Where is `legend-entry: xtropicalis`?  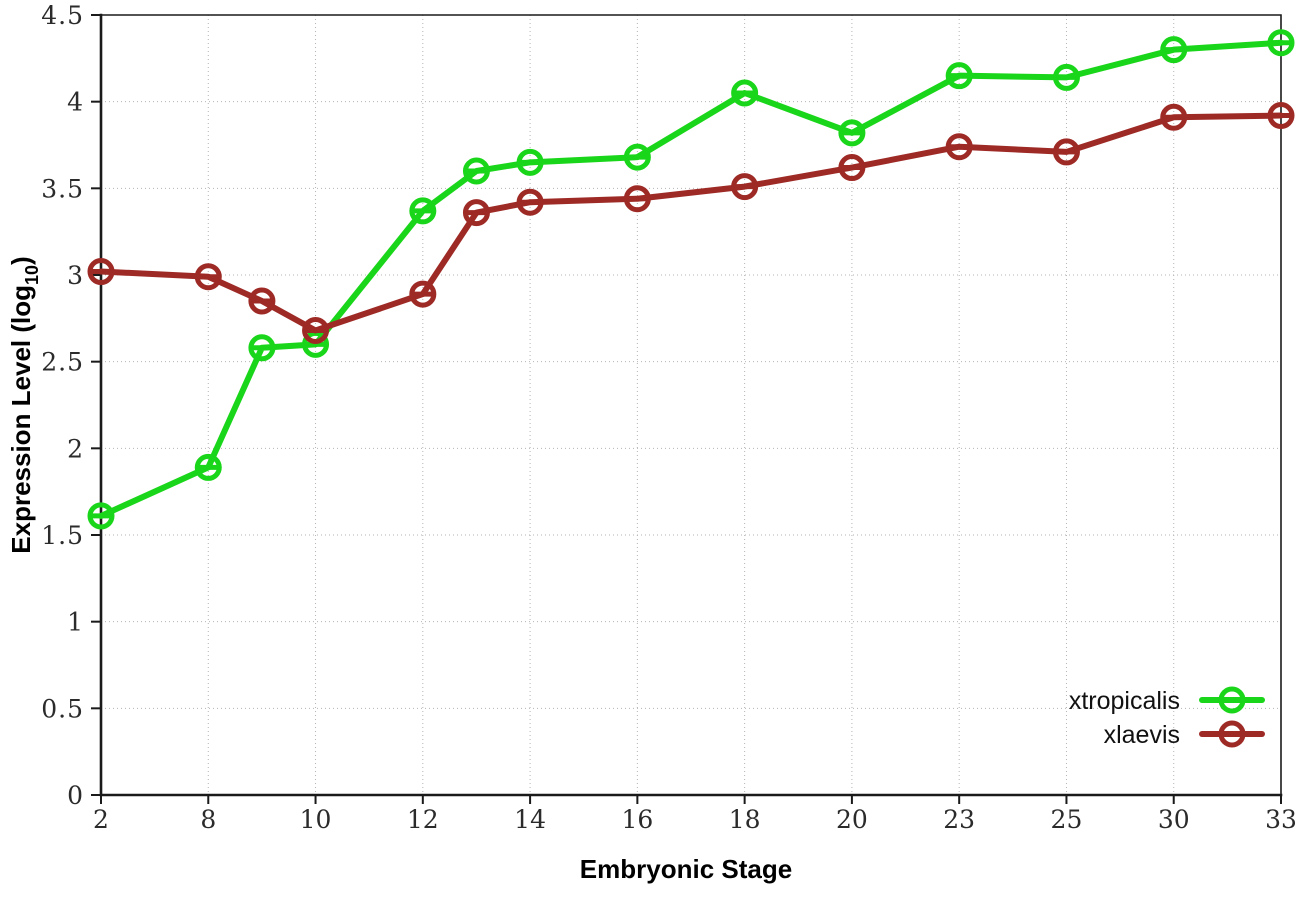
legend-entry: xtropicalis is located at coordinates (1167, 700).